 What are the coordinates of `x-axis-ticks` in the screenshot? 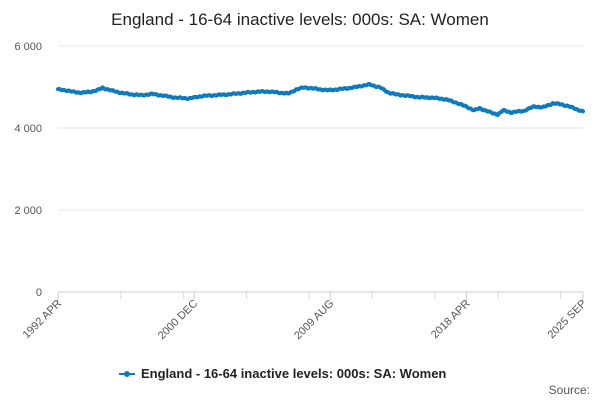 It's located at (320, 296).